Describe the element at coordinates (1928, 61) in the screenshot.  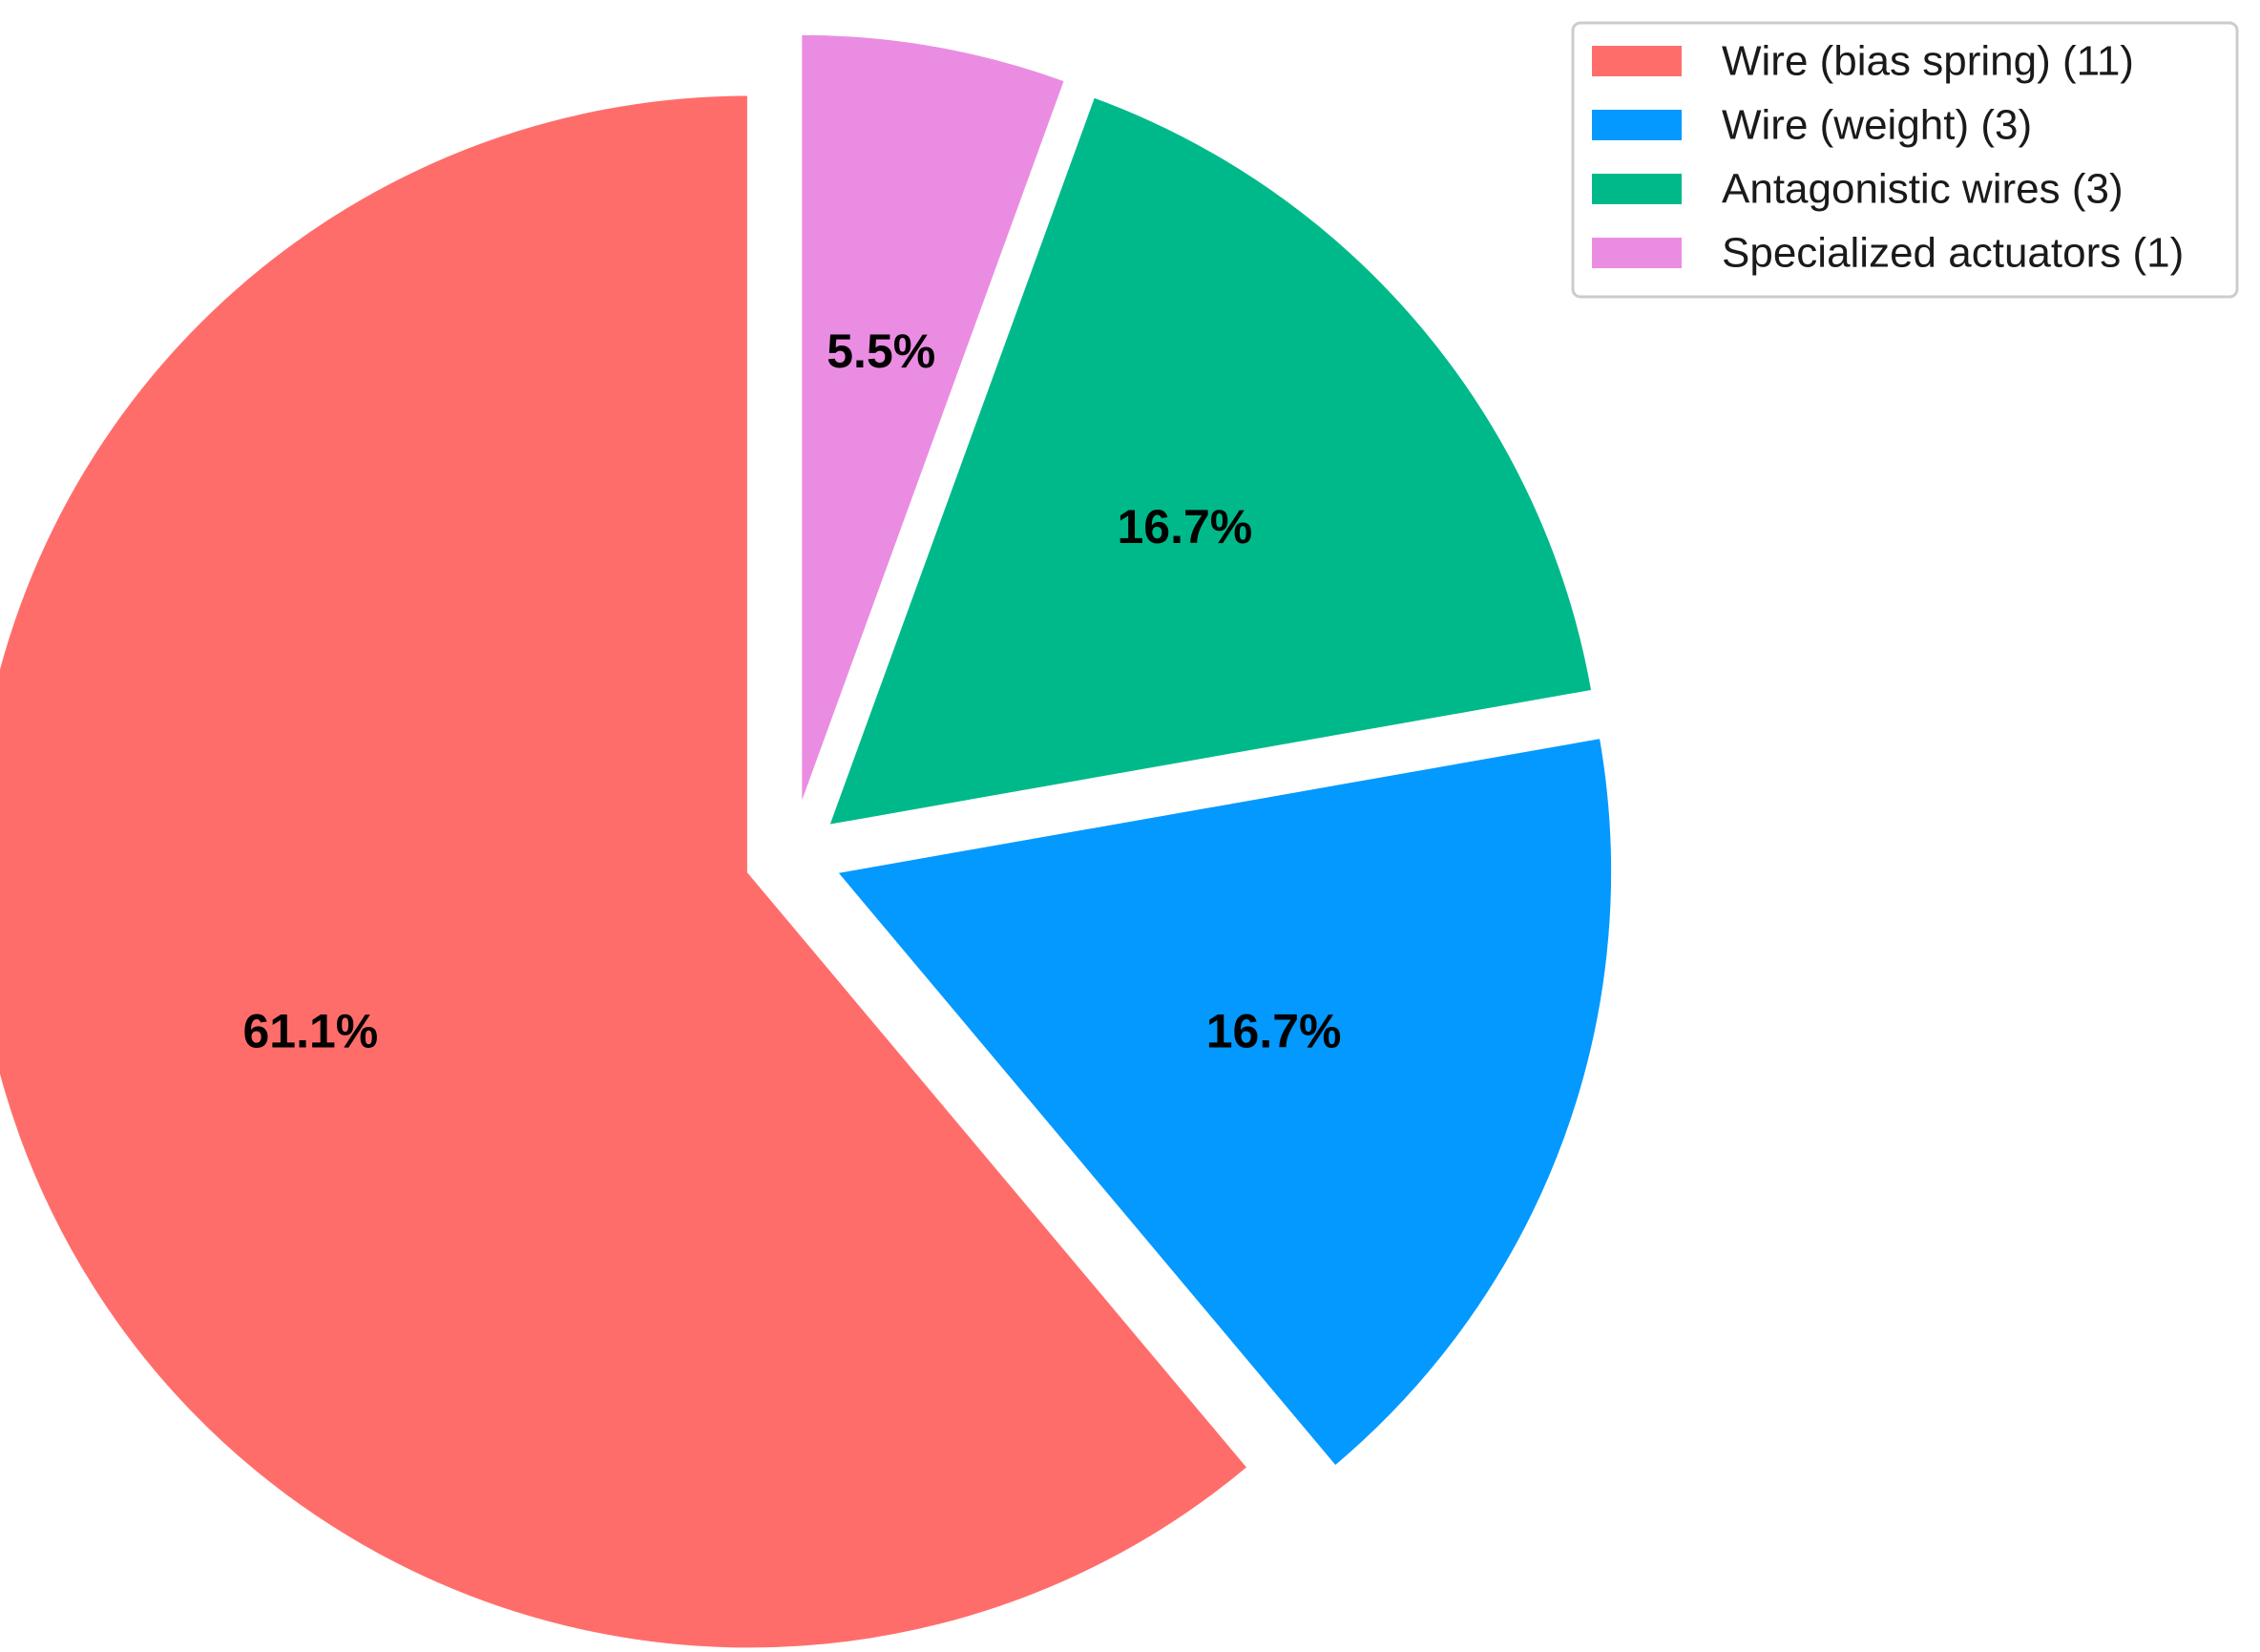
I see `legend-label: Wire (bias spring) (11)` at that location.